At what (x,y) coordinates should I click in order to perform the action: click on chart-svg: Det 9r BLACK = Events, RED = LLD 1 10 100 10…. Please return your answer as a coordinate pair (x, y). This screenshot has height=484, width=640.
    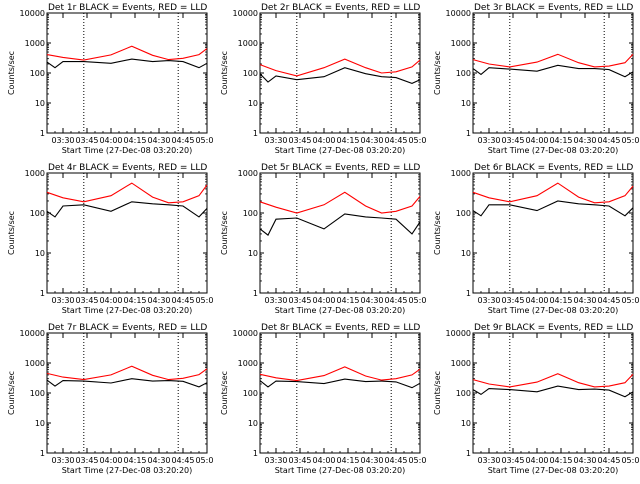
    Looking at the image, I should click on (536, 399).